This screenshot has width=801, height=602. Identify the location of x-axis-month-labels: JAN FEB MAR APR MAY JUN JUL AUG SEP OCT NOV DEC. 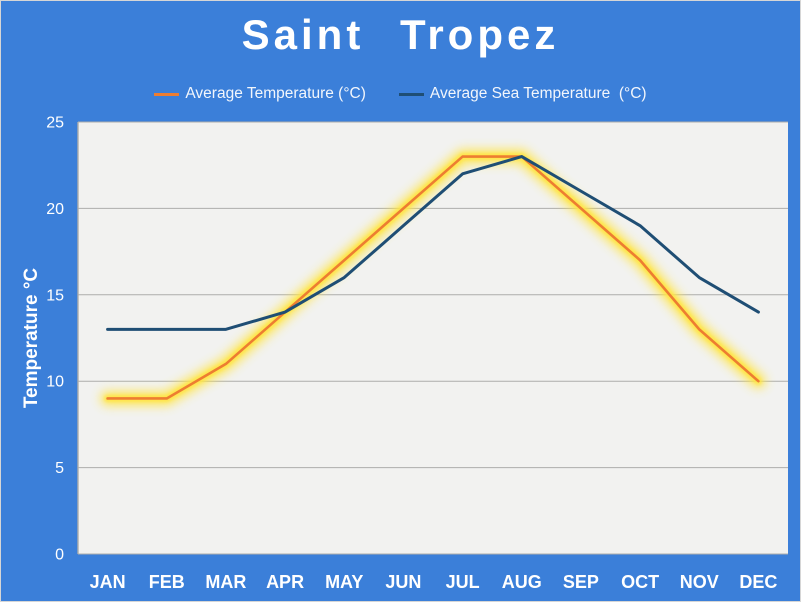
(434, 582).